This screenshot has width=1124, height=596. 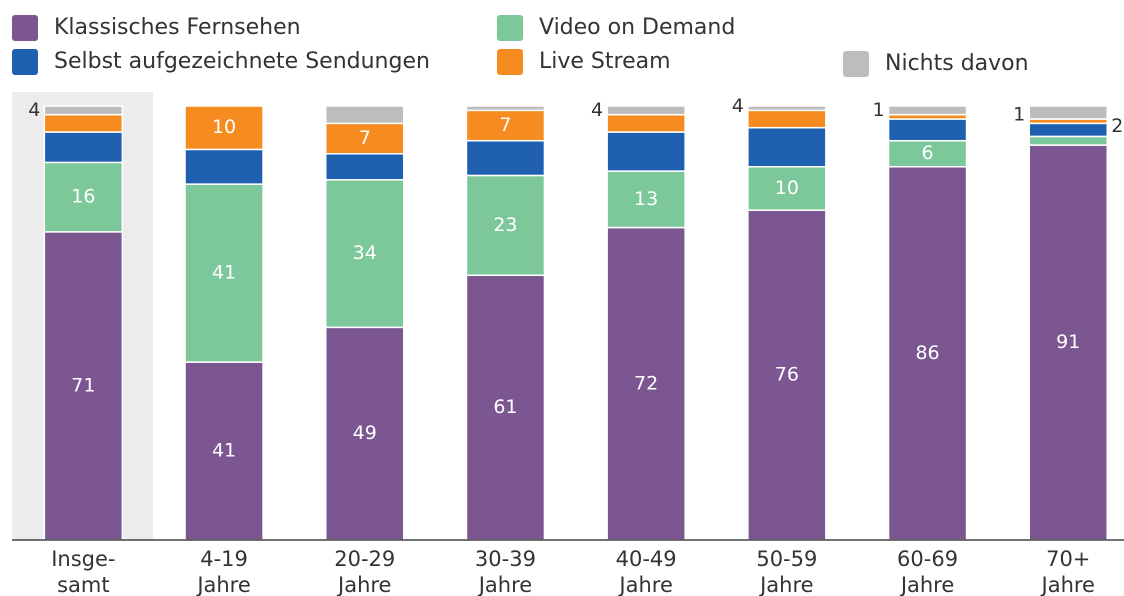 What do you see at coordinates (505, 571) in the screenshot?
I see `x-tick-label: 30-39 Jahre` at bounding box center [505, 571].